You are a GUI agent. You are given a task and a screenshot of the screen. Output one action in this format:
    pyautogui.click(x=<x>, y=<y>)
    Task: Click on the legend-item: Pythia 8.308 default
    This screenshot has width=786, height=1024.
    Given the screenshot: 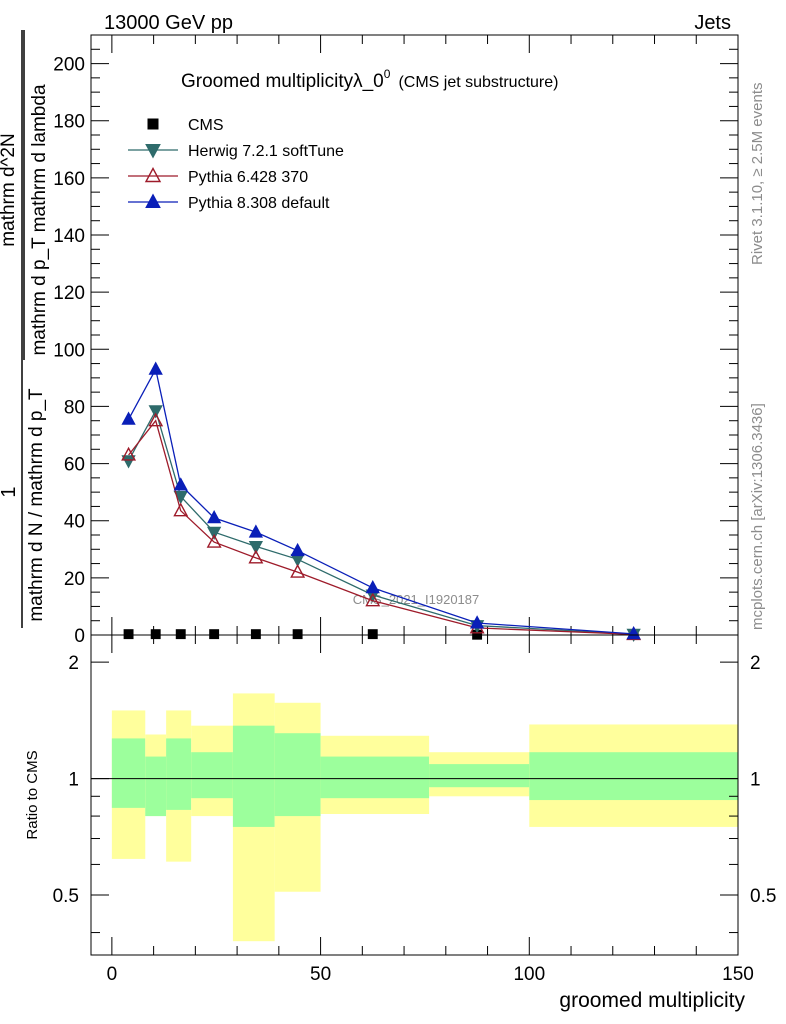 What is the action you would take?
    pyautogui.click(x=229, y=202)
    